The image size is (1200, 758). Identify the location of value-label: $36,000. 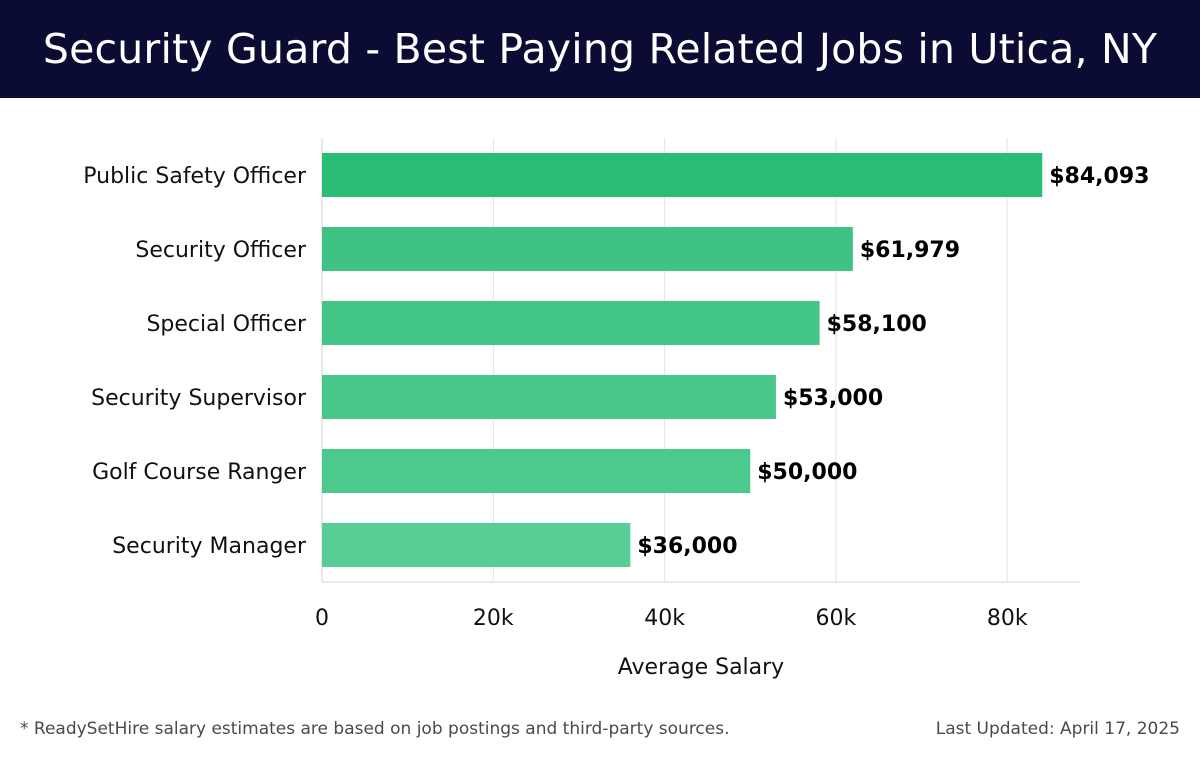
(687, 546).